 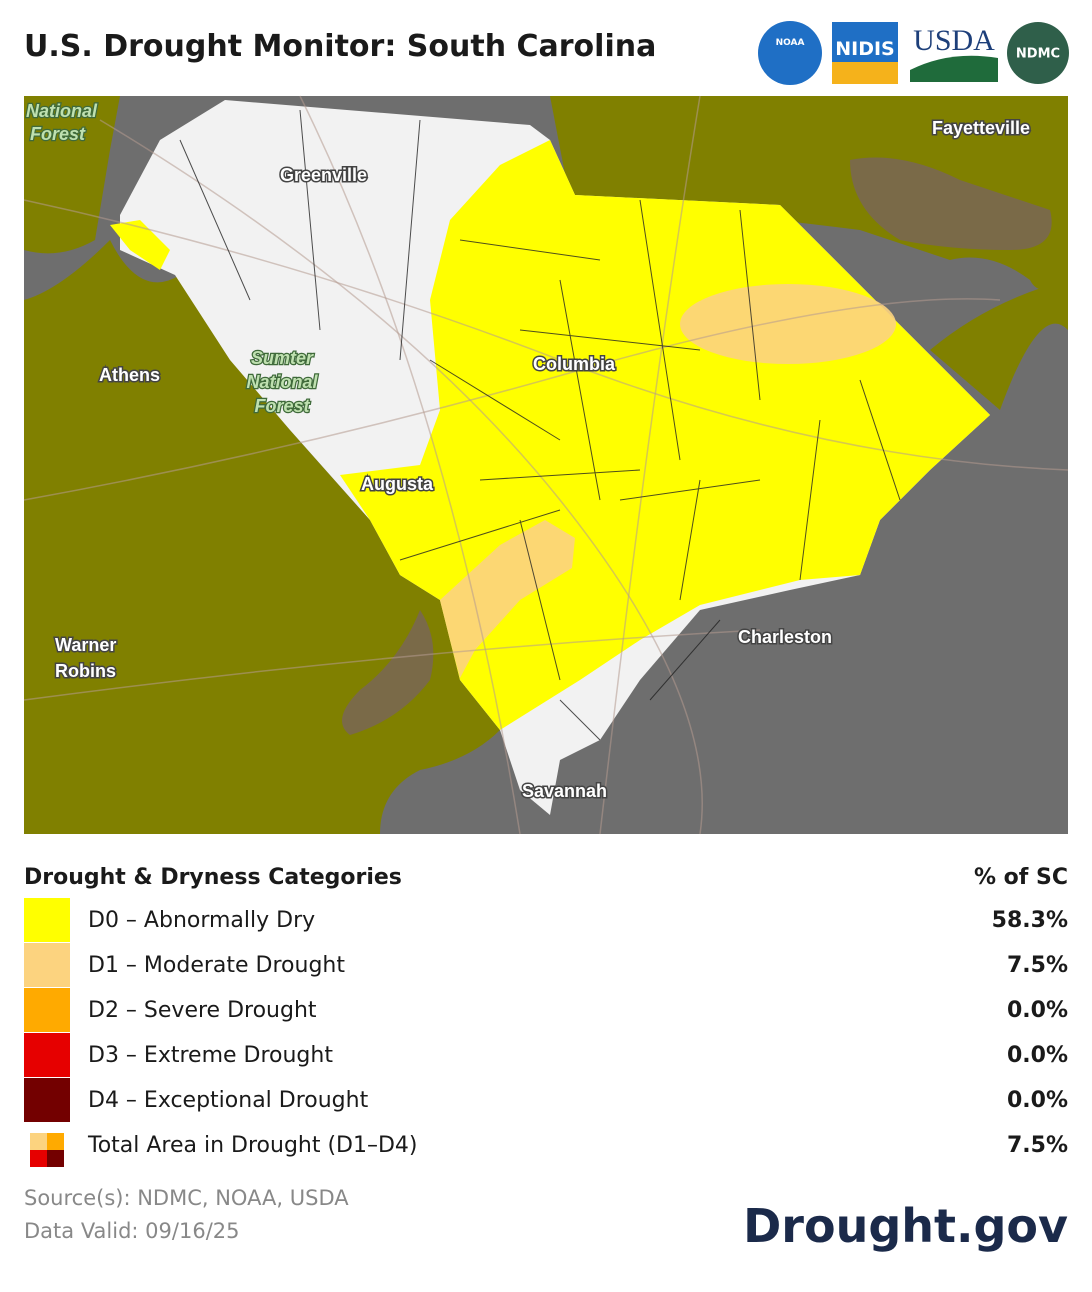 What do you see at coordinates (865, 49) in the screenshot?
I see `logo-text: NIDIS` at bounding box center [865, 49].